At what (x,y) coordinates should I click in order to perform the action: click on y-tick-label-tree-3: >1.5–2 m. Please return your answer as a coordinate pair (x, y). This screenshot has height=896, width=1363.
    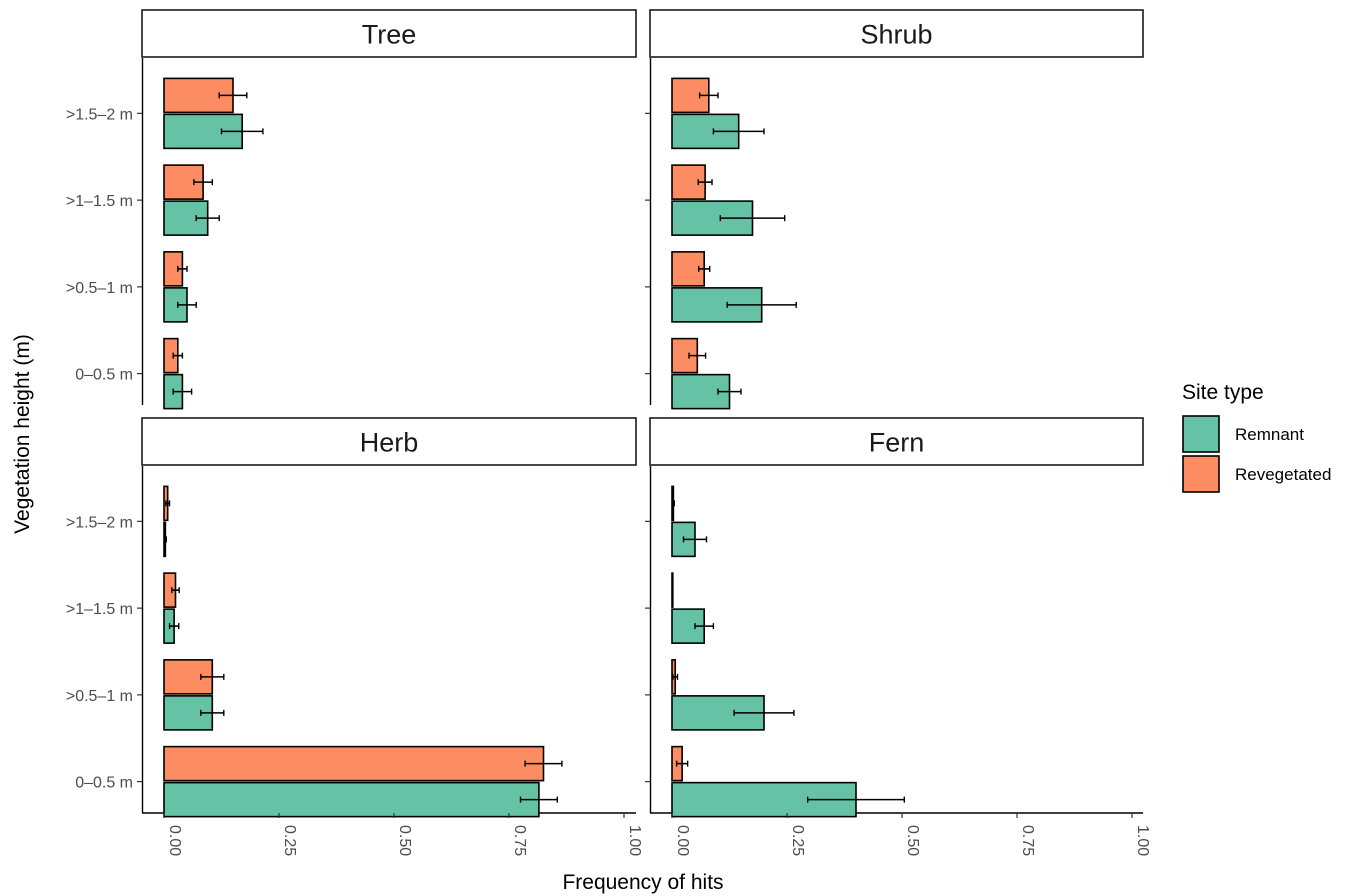
    Looking at the image, I should click on (99, 114).